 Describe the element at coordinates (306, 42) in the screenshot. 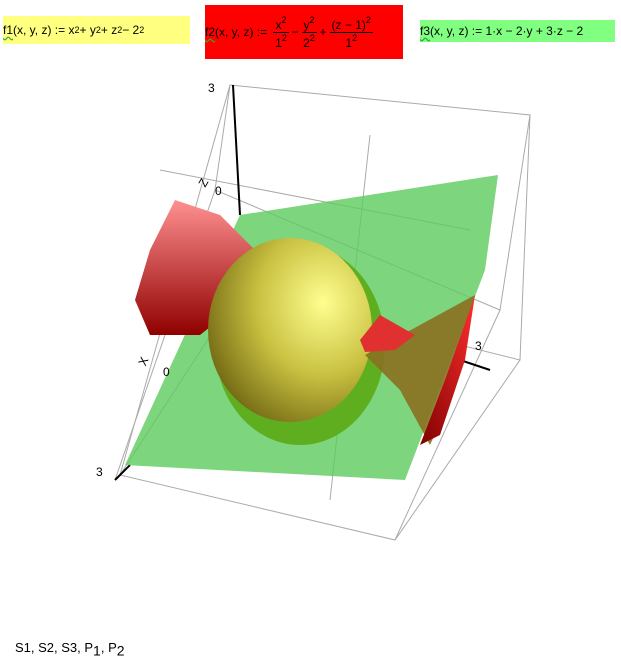

I see `den: 2` at that location.